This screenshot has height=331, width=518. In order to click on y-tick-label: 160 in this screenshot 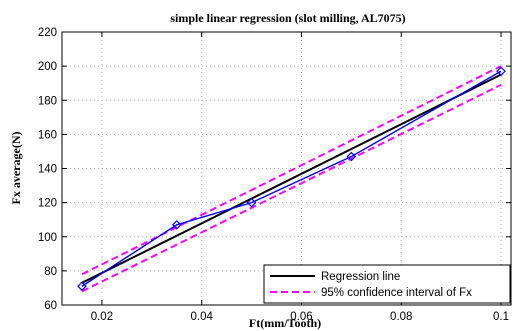, I will do `click(47, 135)`.